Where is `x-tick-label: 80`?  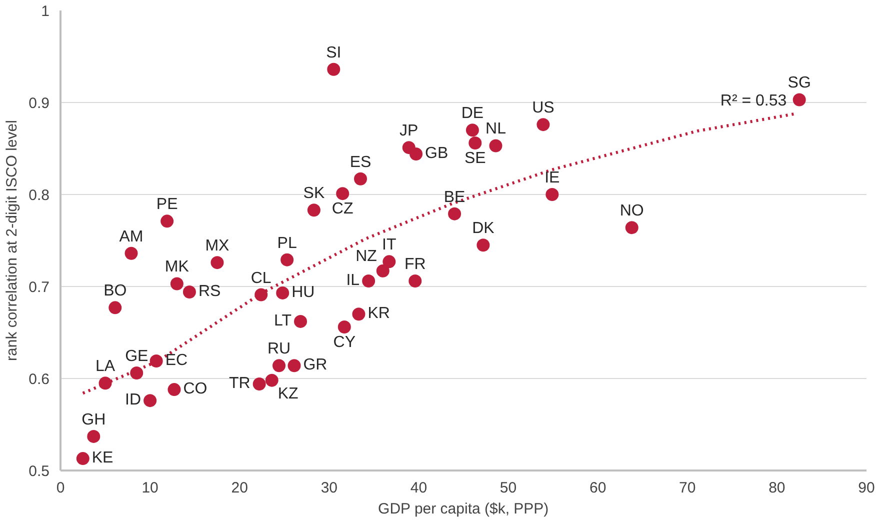 x-tick-label: 80 is located at coordinates (777, 488).